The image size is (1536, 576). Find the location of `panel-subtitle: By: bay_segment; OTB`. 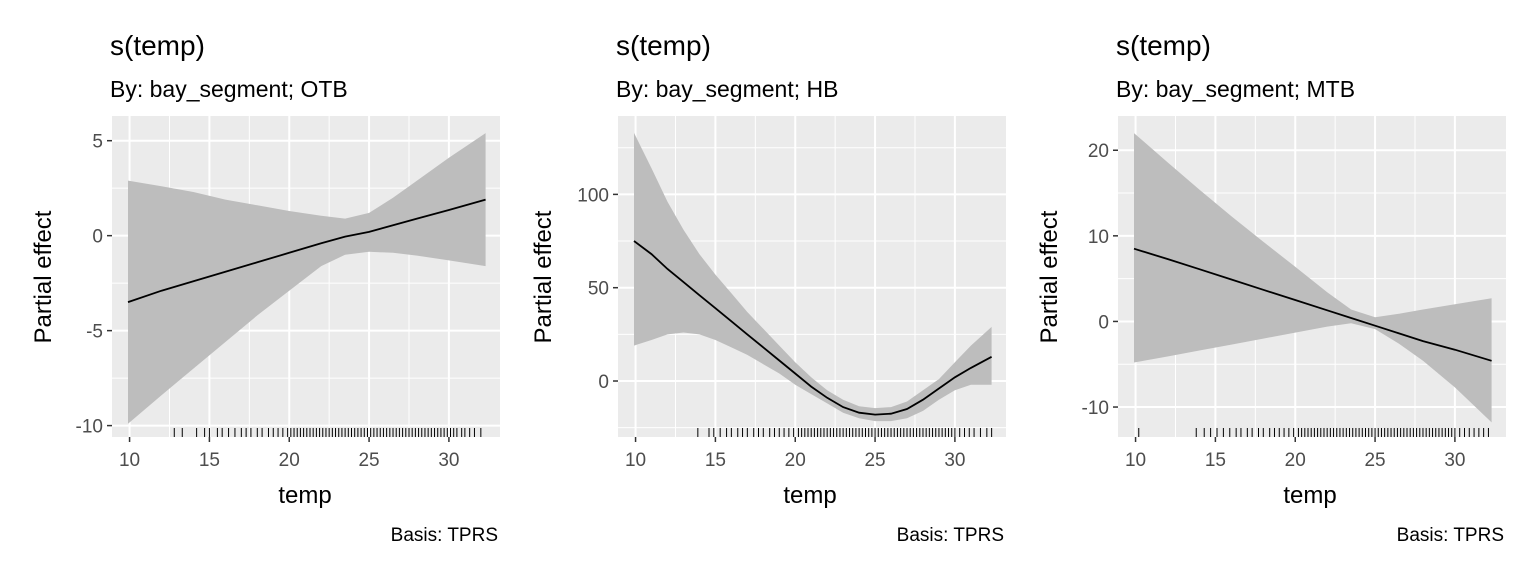

panel-subtitle: By: bay_segment; OTB is located at coordinates (229, 89).